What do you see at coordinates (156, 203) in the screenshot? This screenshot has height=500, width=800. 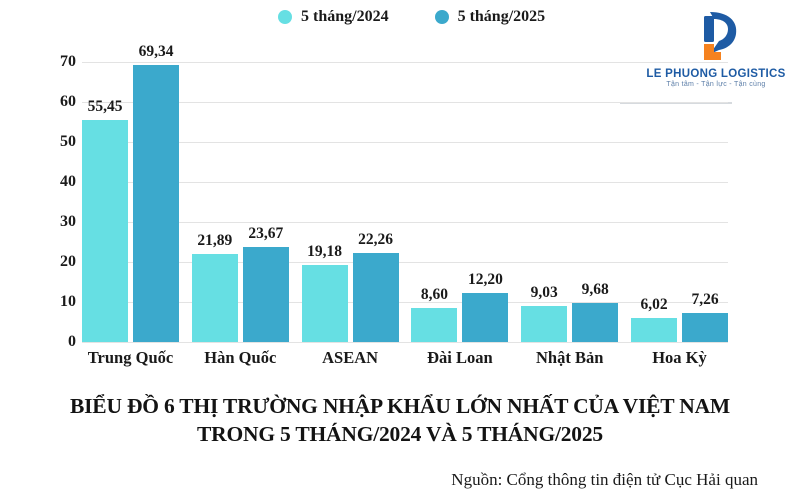 I see `bar-Trung Quốc-5 tháng/2025` at bounding box center [156, 203].